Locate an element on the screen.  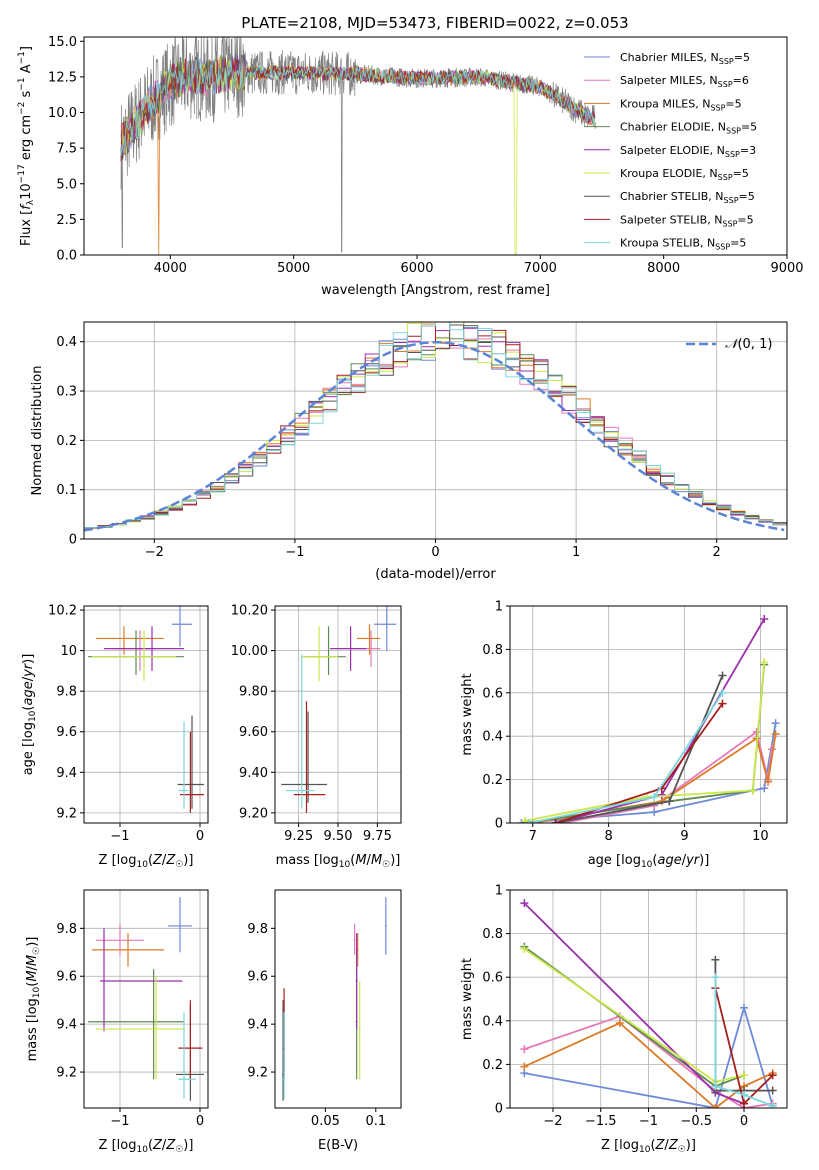
spectrum-plot is located at coordinates (358, 146).